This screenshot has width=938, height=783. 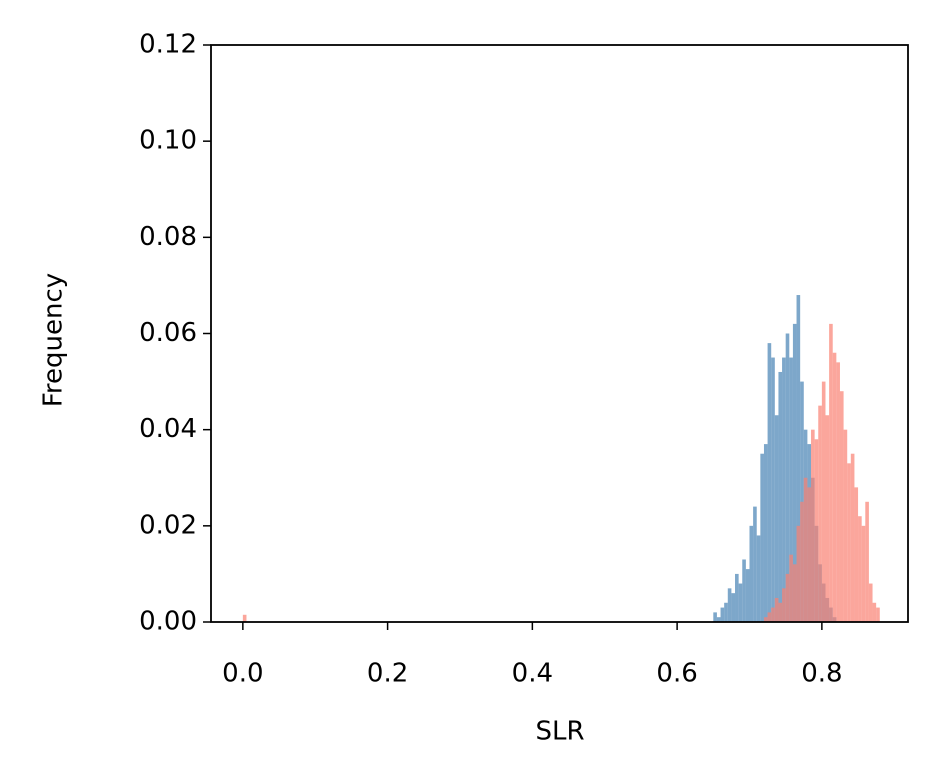 I want to click on x-tick-label: 0.0, so click(x=242, y=674).